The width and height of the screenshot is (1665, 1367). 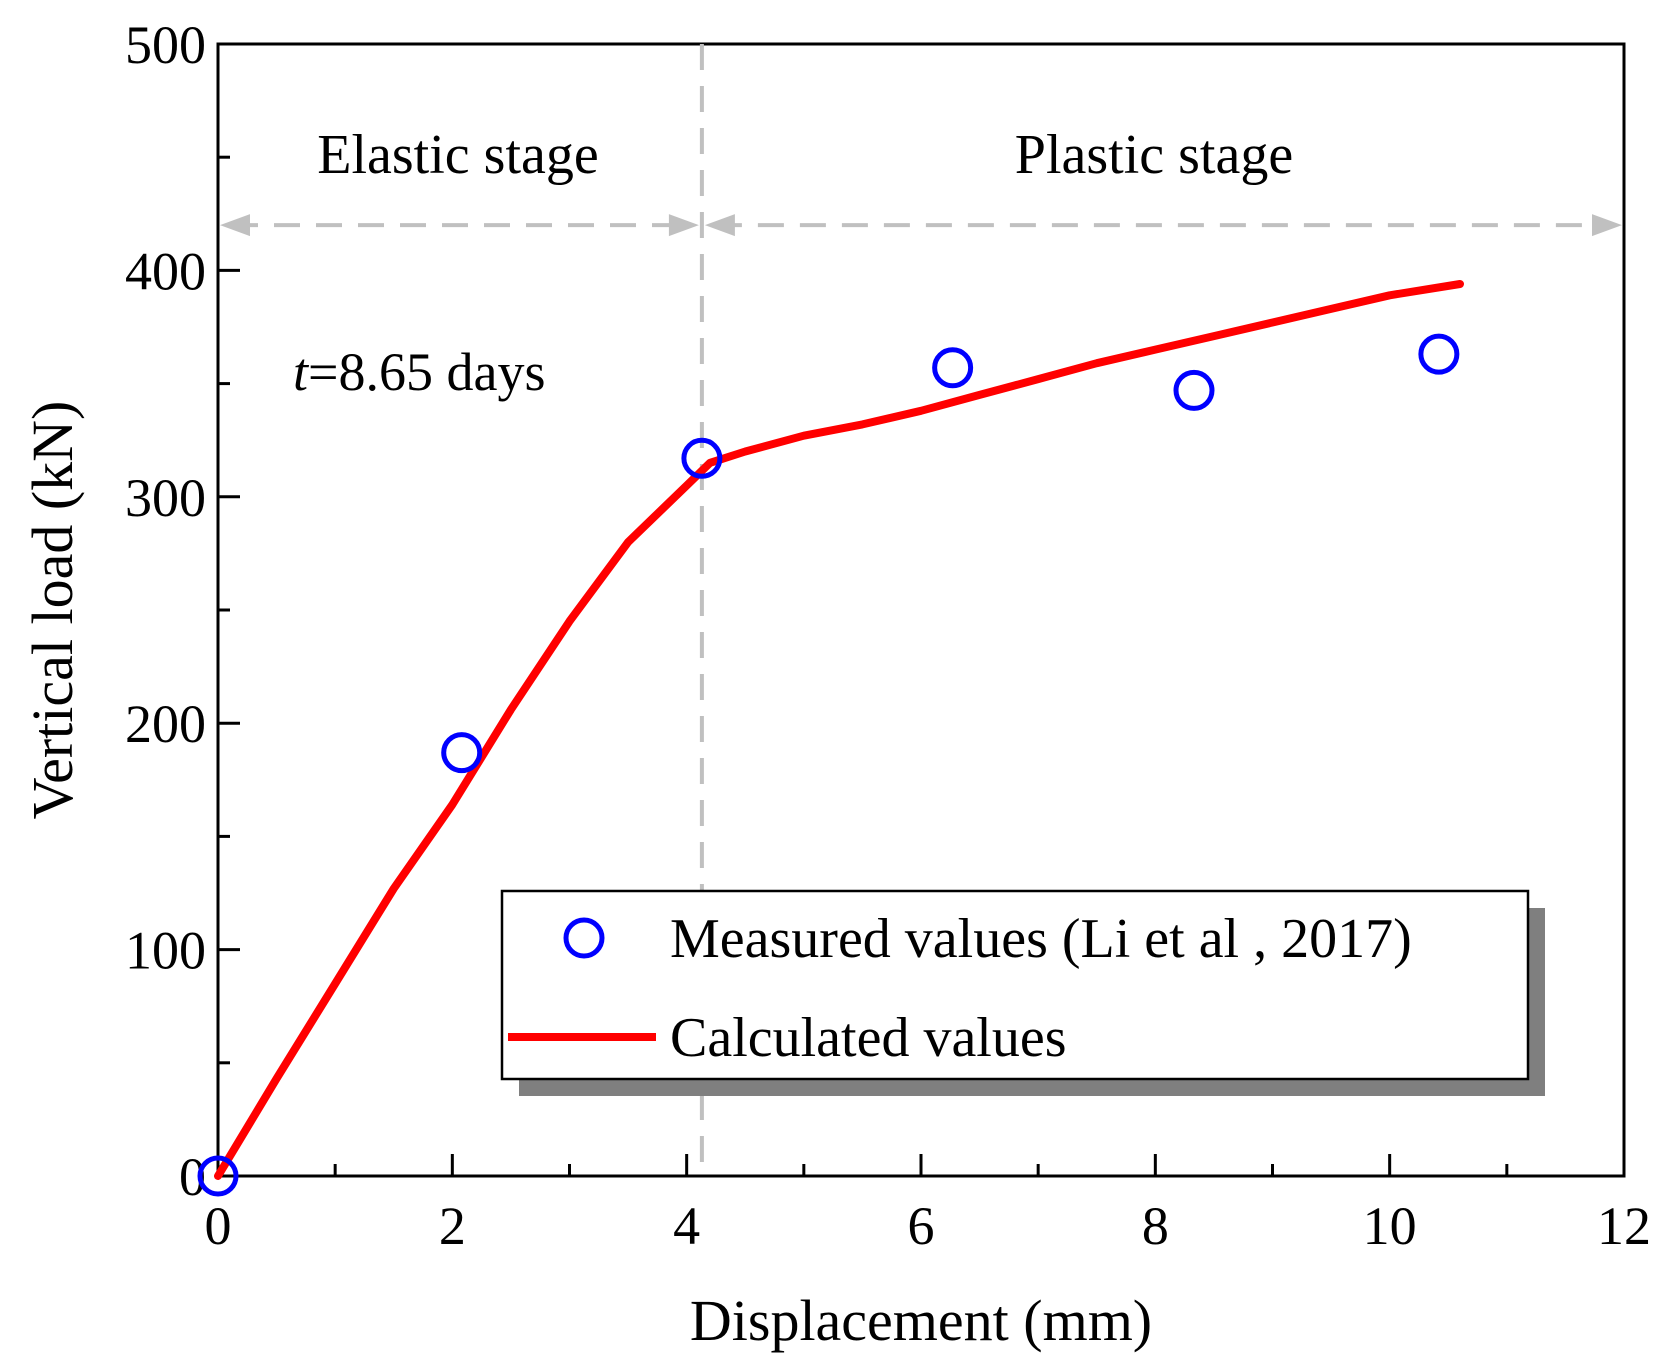 What do you see at coordinates (1624, 1226) in the screenshot?
I see `x-tick-label: 12` at bounding box center [1624, 1226].